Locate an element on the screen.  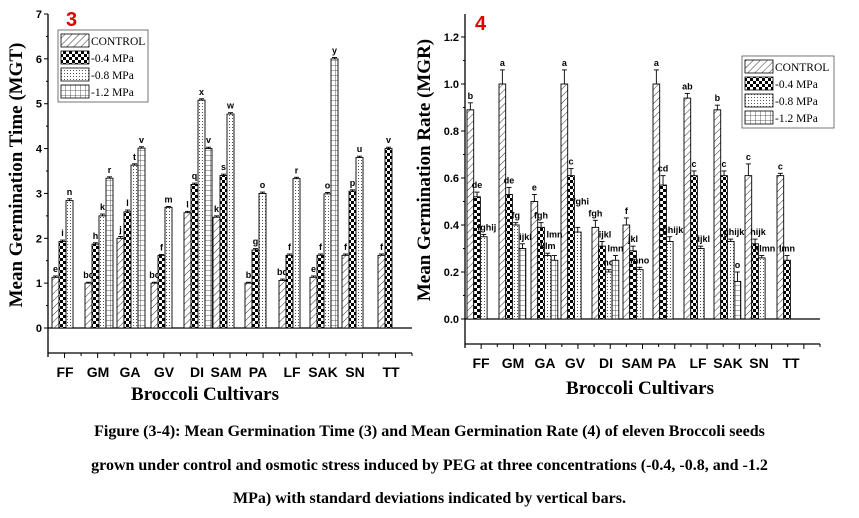
significance-letter: w is located at coordinates (230, 106).